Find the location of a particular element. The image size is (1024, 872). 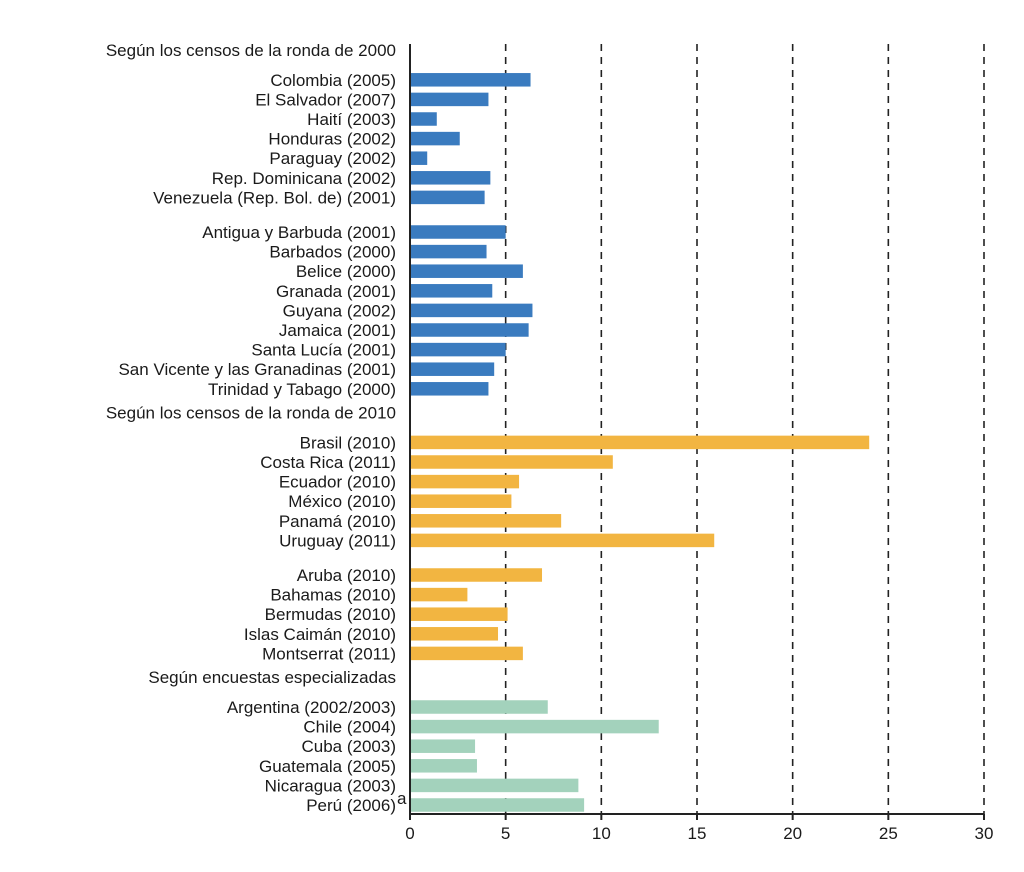

category-label: Uruguay (2011) is located at coordinates (337, 540).